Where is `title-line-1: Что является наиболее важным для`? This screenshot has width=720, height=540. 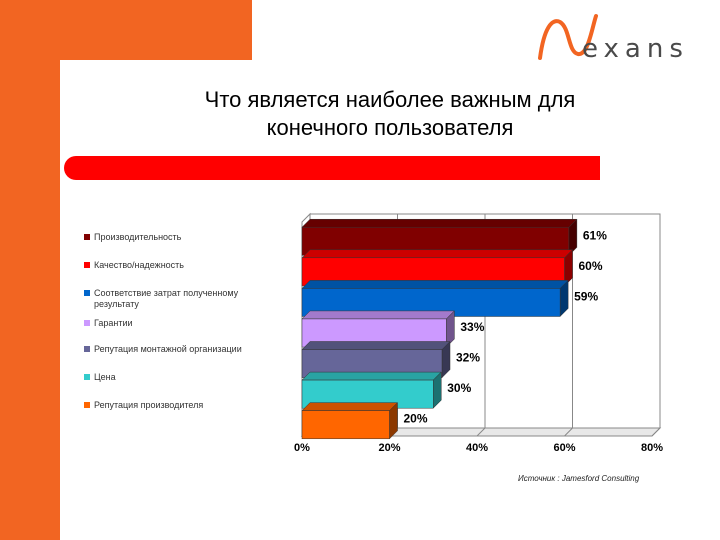
title-line-1: Что является наиболее важным для is located at coordinates (390, 99).